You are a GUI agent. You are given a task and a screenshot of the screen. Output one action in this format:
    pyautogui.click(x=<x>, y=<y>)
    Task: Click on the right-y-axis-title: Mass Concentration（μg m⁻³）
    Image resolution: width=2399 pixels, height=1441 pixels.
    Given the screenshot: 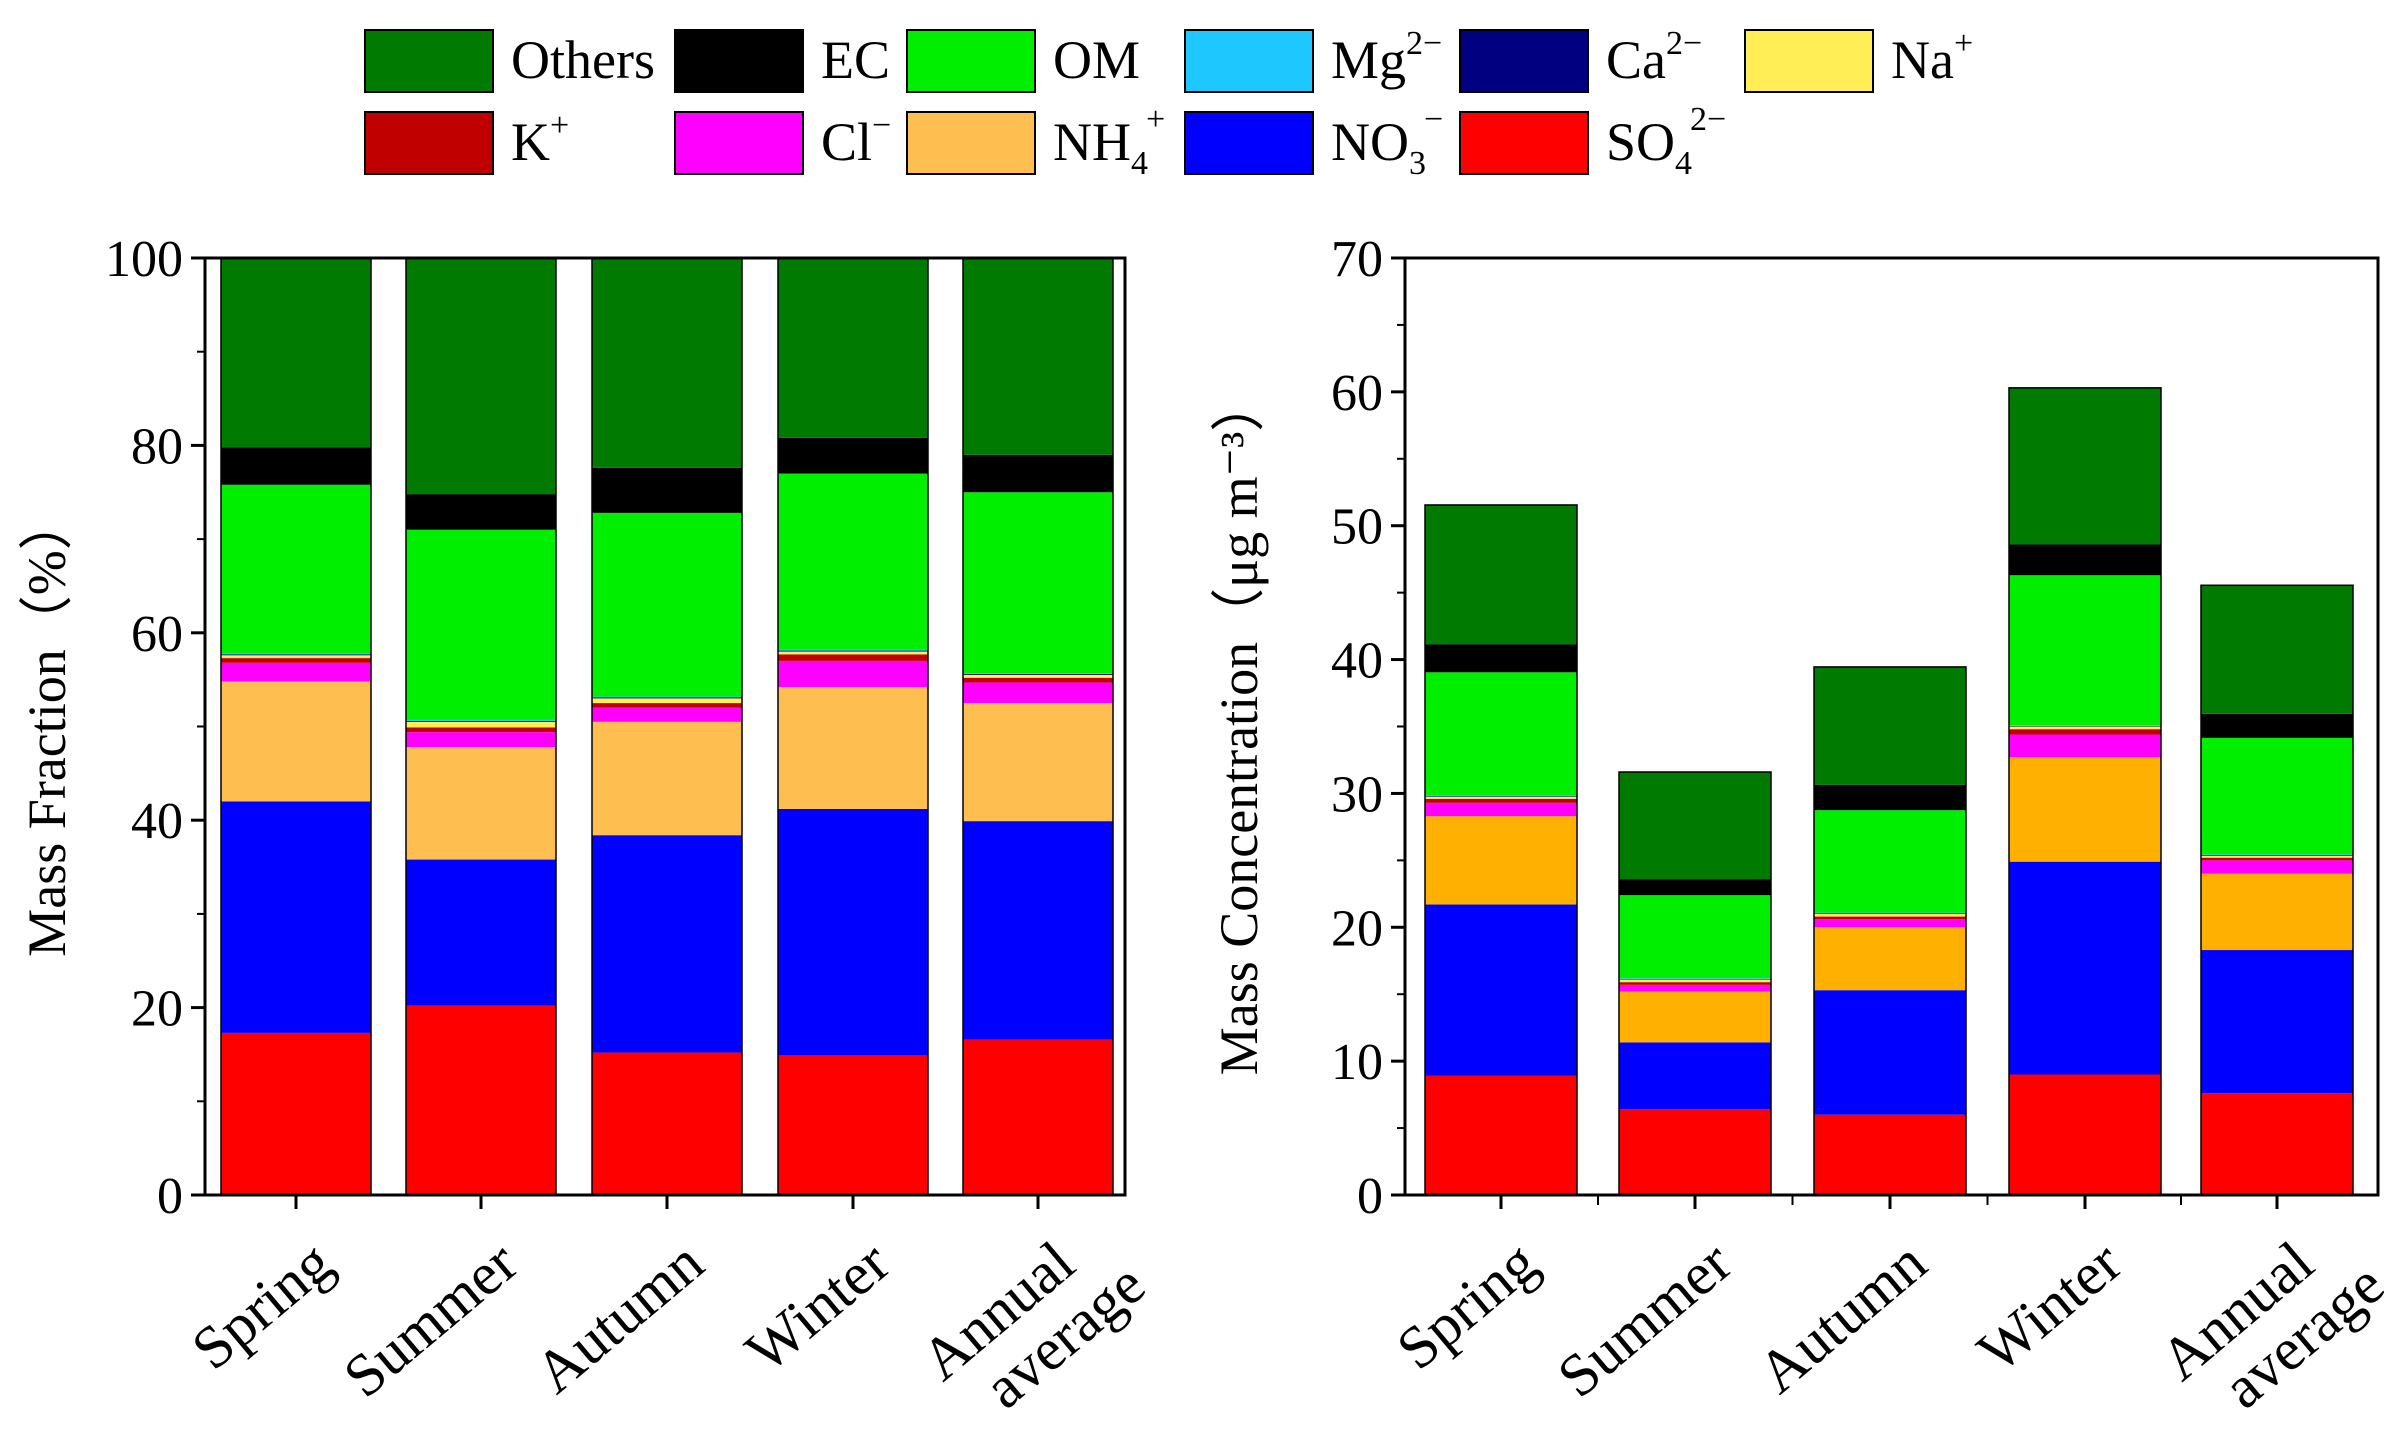 What is the action you would take?
    pyautogui.click(x=1239, y=727)
    